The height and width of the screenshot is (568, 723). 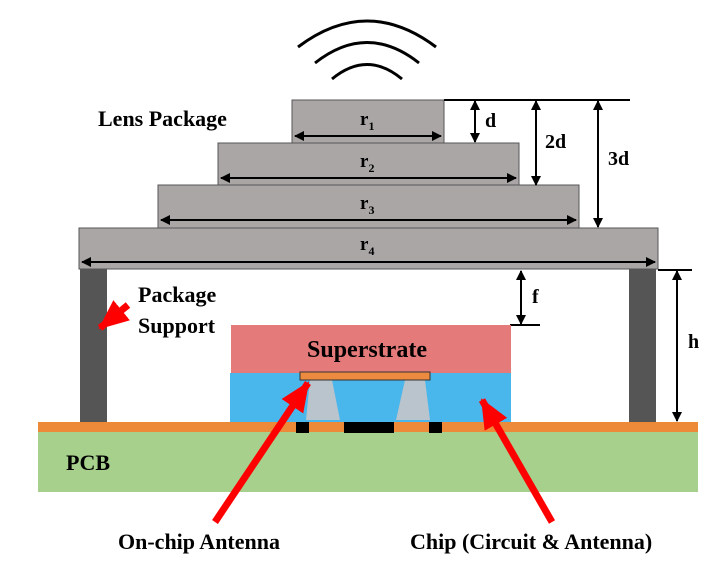 I want to click on on-chip-antenna-label: On-chip Antenna, so click(x=199, y=541).